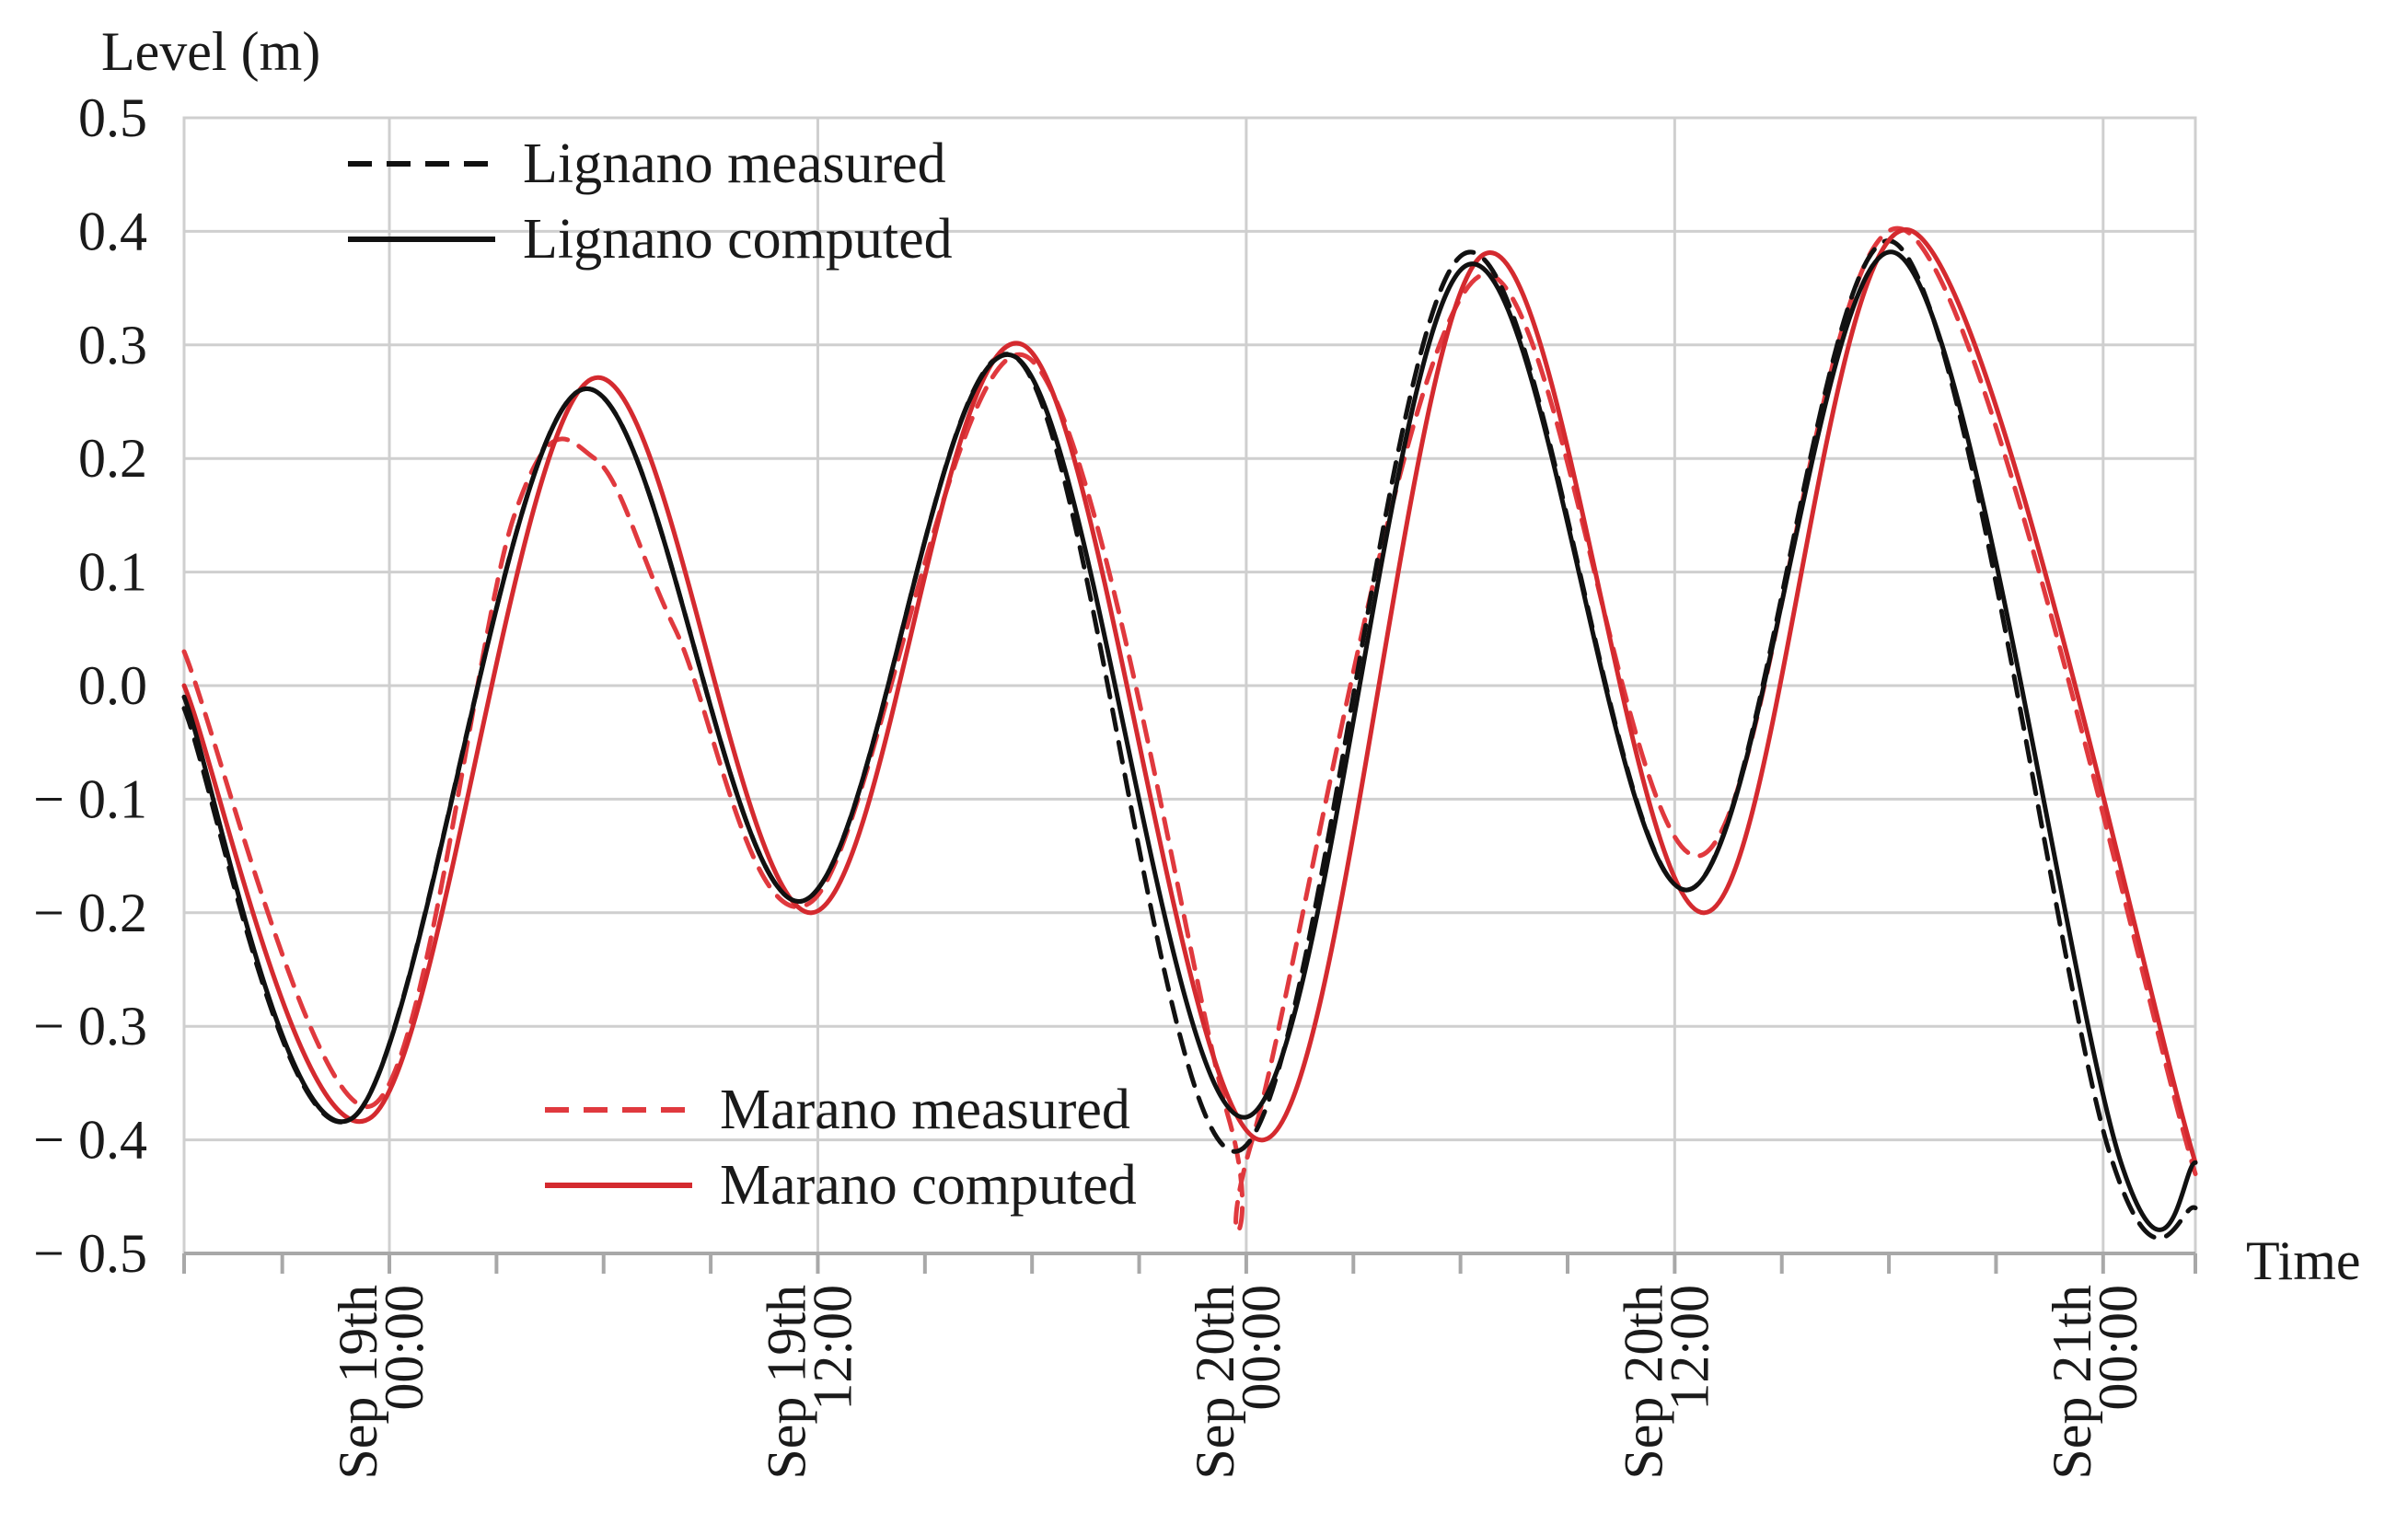 This screenshot has height=1524, width=2408. I want to click on y-tick-label: 0.4, so click(112, 231).